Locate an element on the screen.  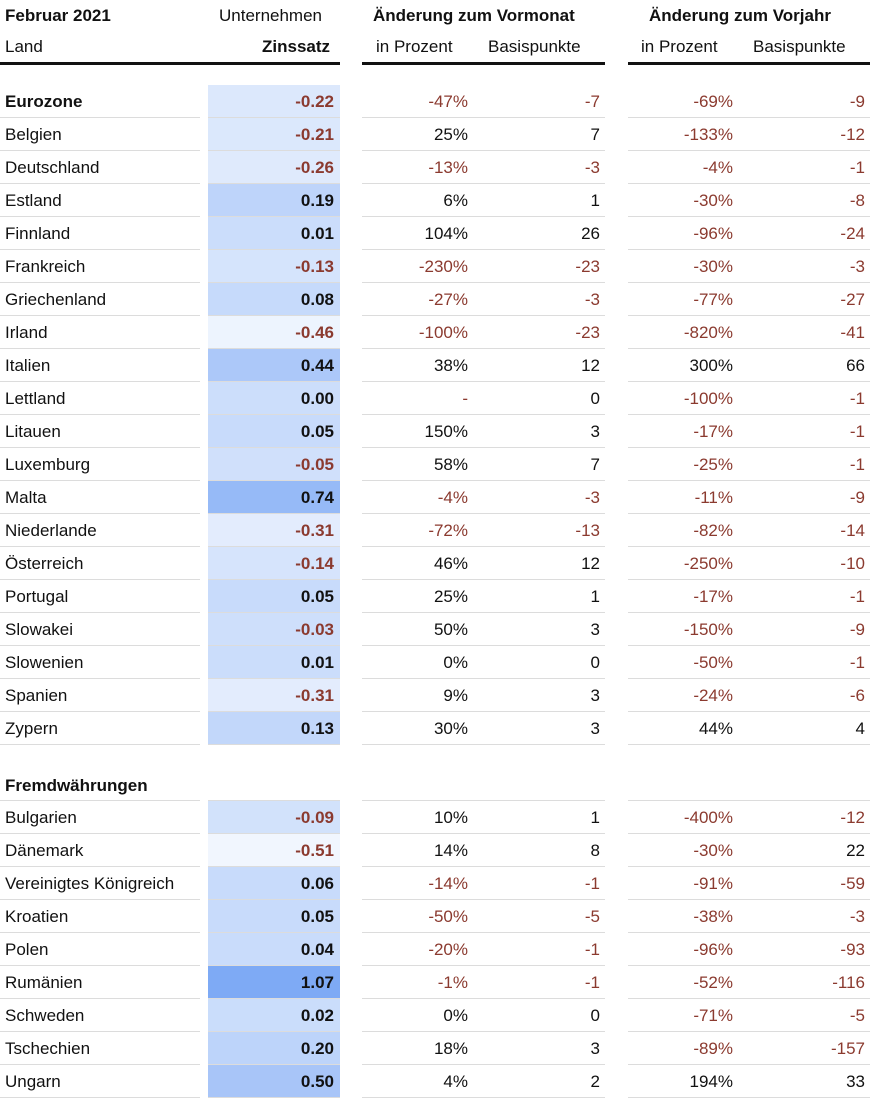
change-month-percent: 4% is located at coordinates (455, 1081).